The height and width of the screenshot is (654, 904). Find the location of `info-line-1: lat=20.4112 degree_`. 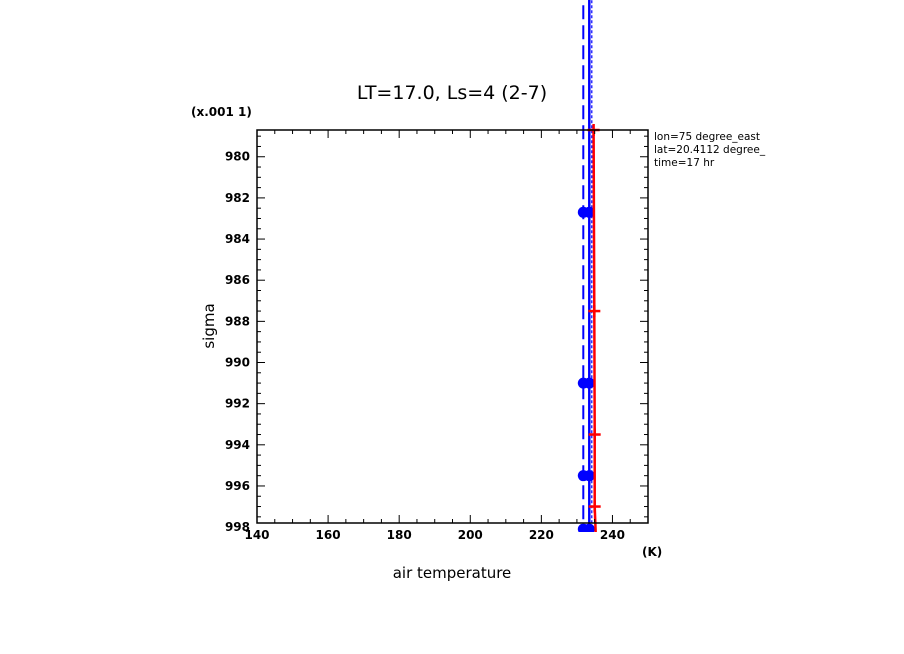

info-line-1: lat=20.4112 degree_ is located at coordinates (710, 150).